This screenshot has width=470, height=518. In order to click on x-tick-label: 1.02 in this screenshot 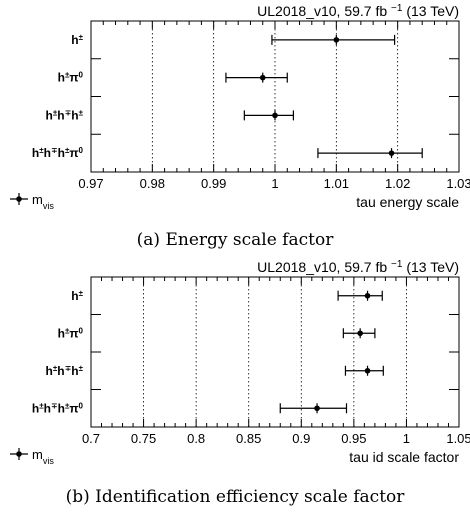, I will do `click(397, 183)`.